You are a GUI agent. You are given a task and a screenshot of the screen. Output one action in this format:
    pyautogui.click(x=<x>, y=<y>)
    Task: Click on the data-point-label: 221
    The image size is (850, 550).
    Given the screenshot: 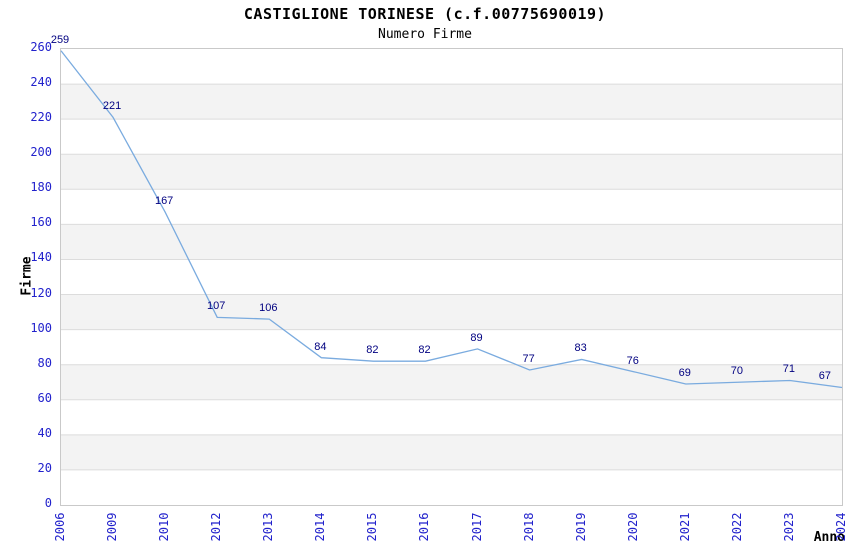 What is the action you would take?
    pyautogui.click(x=112, y=106)
    